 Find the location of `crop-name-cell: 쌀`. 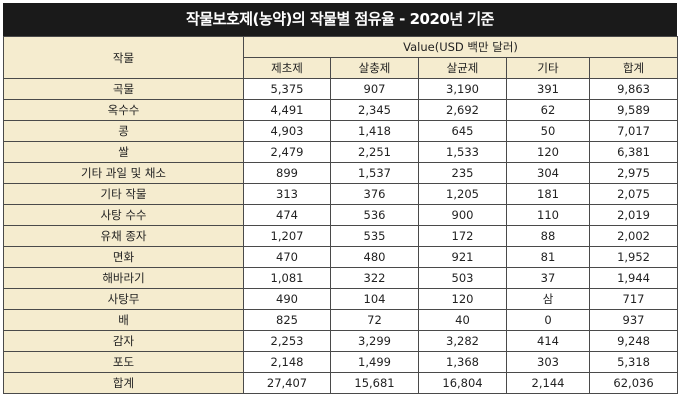

crop-name-cell: 쌀 is located at coordinates (123, 152).